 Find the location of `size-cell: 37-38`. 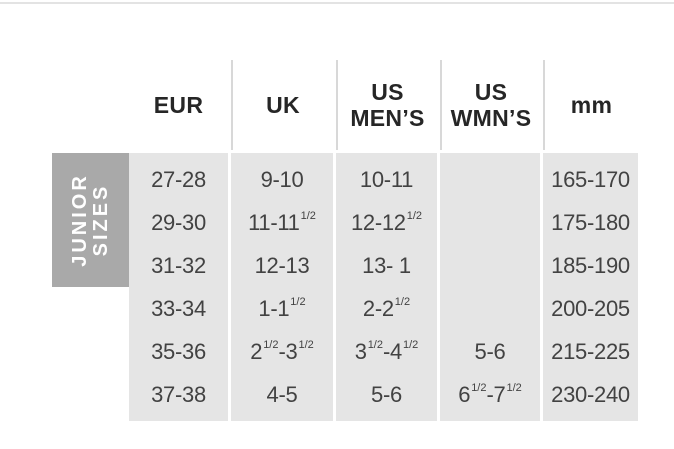

size-cell: 37-38 is located at coordinates (178, 394).